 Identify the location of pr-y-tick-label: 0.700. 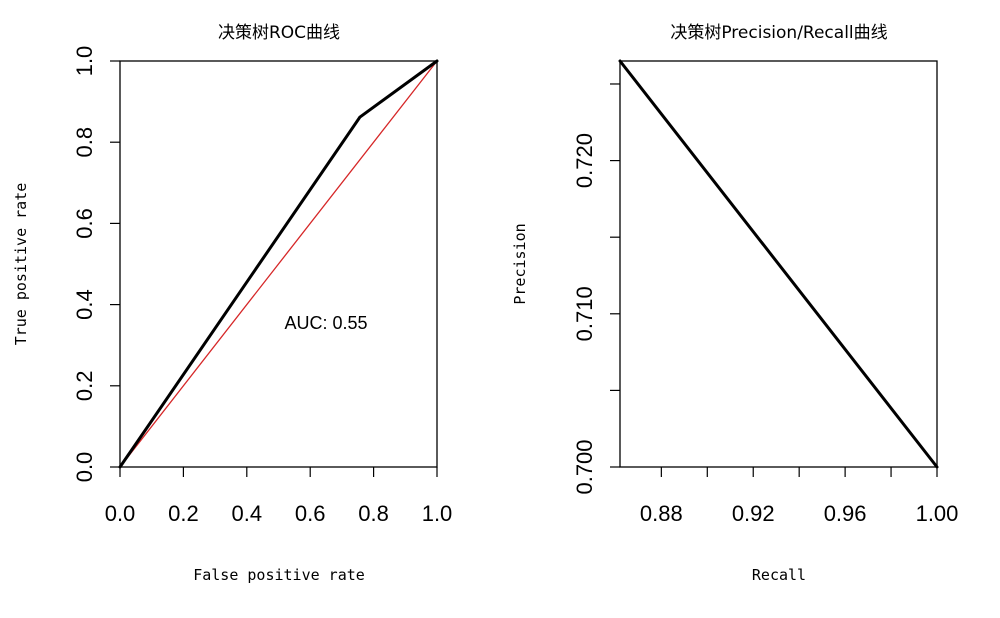
(584, 466).